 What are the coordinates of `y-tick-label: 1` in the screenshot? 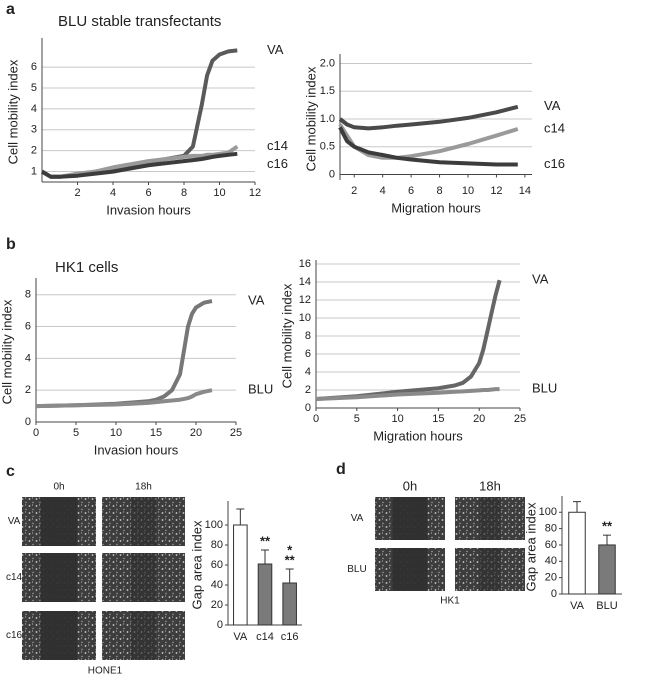 It's located at (34, 171).